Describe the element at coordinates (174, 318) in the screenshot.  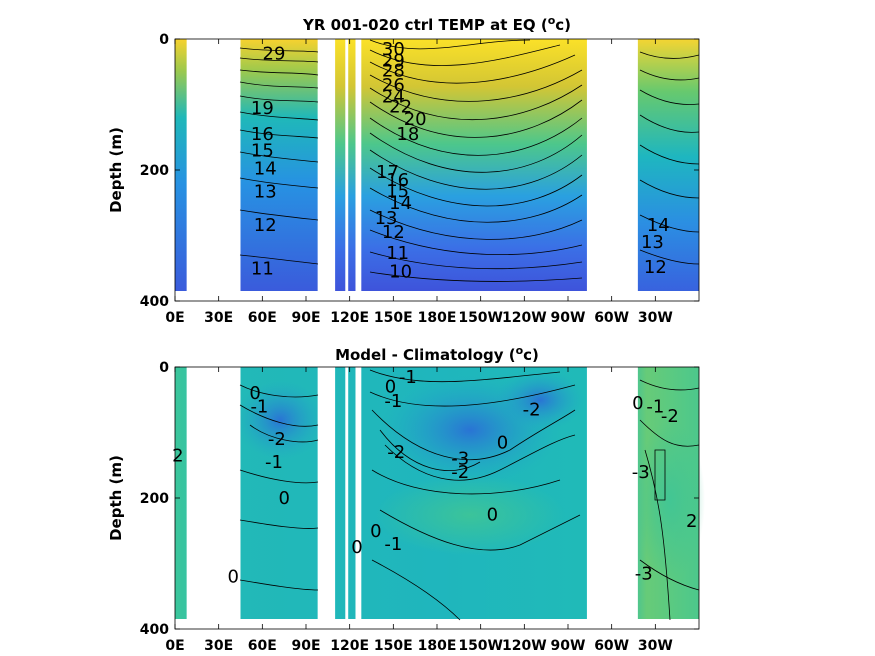
I see `x-tick-label: 0E` at that location.